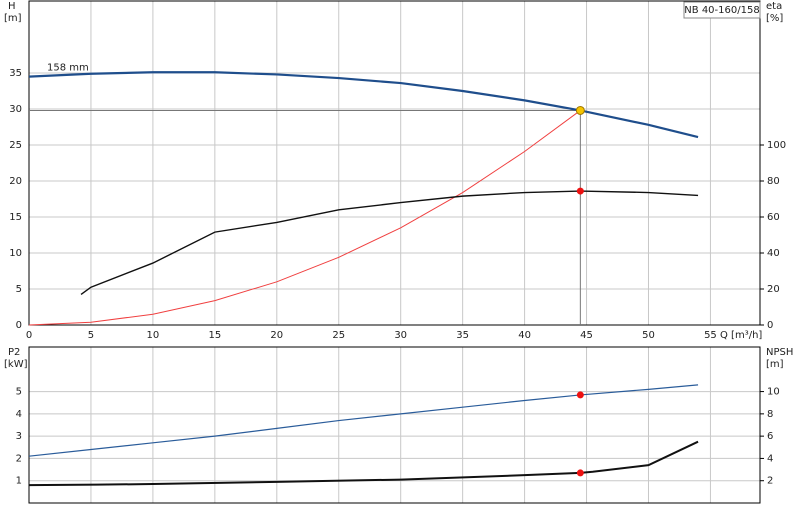  I want to click on y2-tick-label: 20, so click(773, 289).